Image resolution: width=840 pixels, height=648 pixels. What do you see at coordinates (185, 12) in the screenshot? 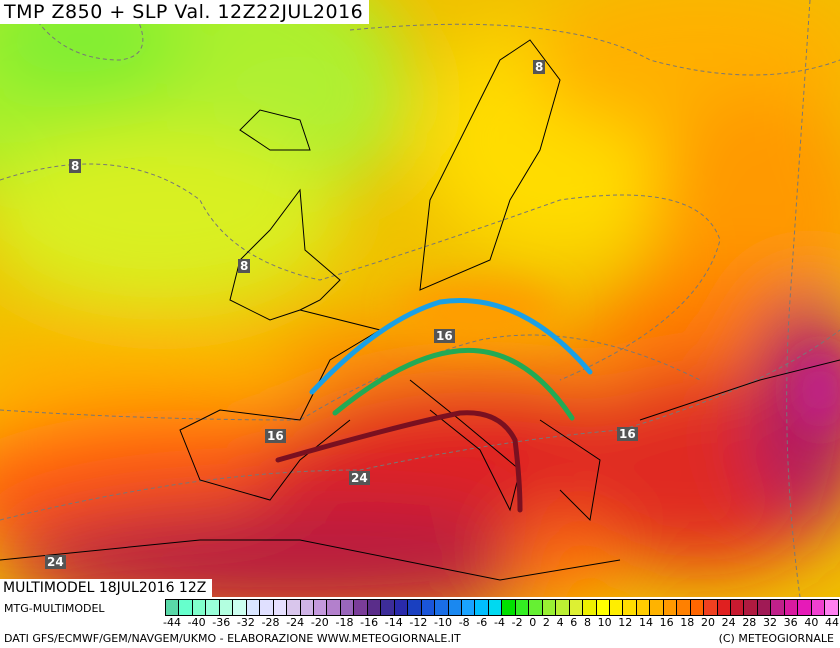
I see `map-title: TMP Z850 + SLP Val. 12Z22JUL2016` at bounding box center [185, 12].